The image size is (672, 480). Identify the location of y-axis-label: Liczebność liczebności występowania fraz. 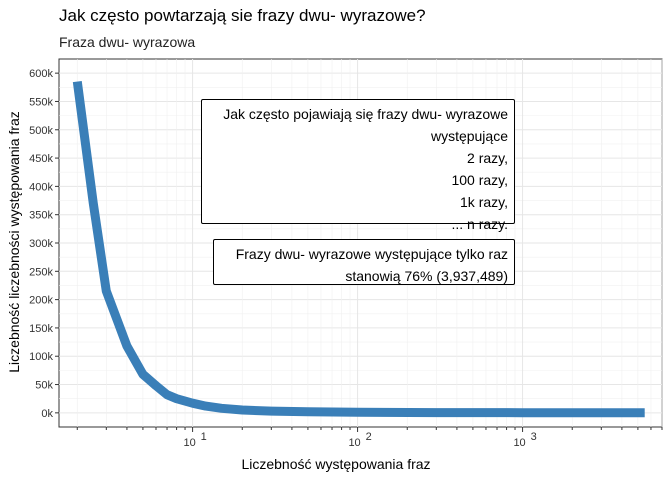
(14, 242).